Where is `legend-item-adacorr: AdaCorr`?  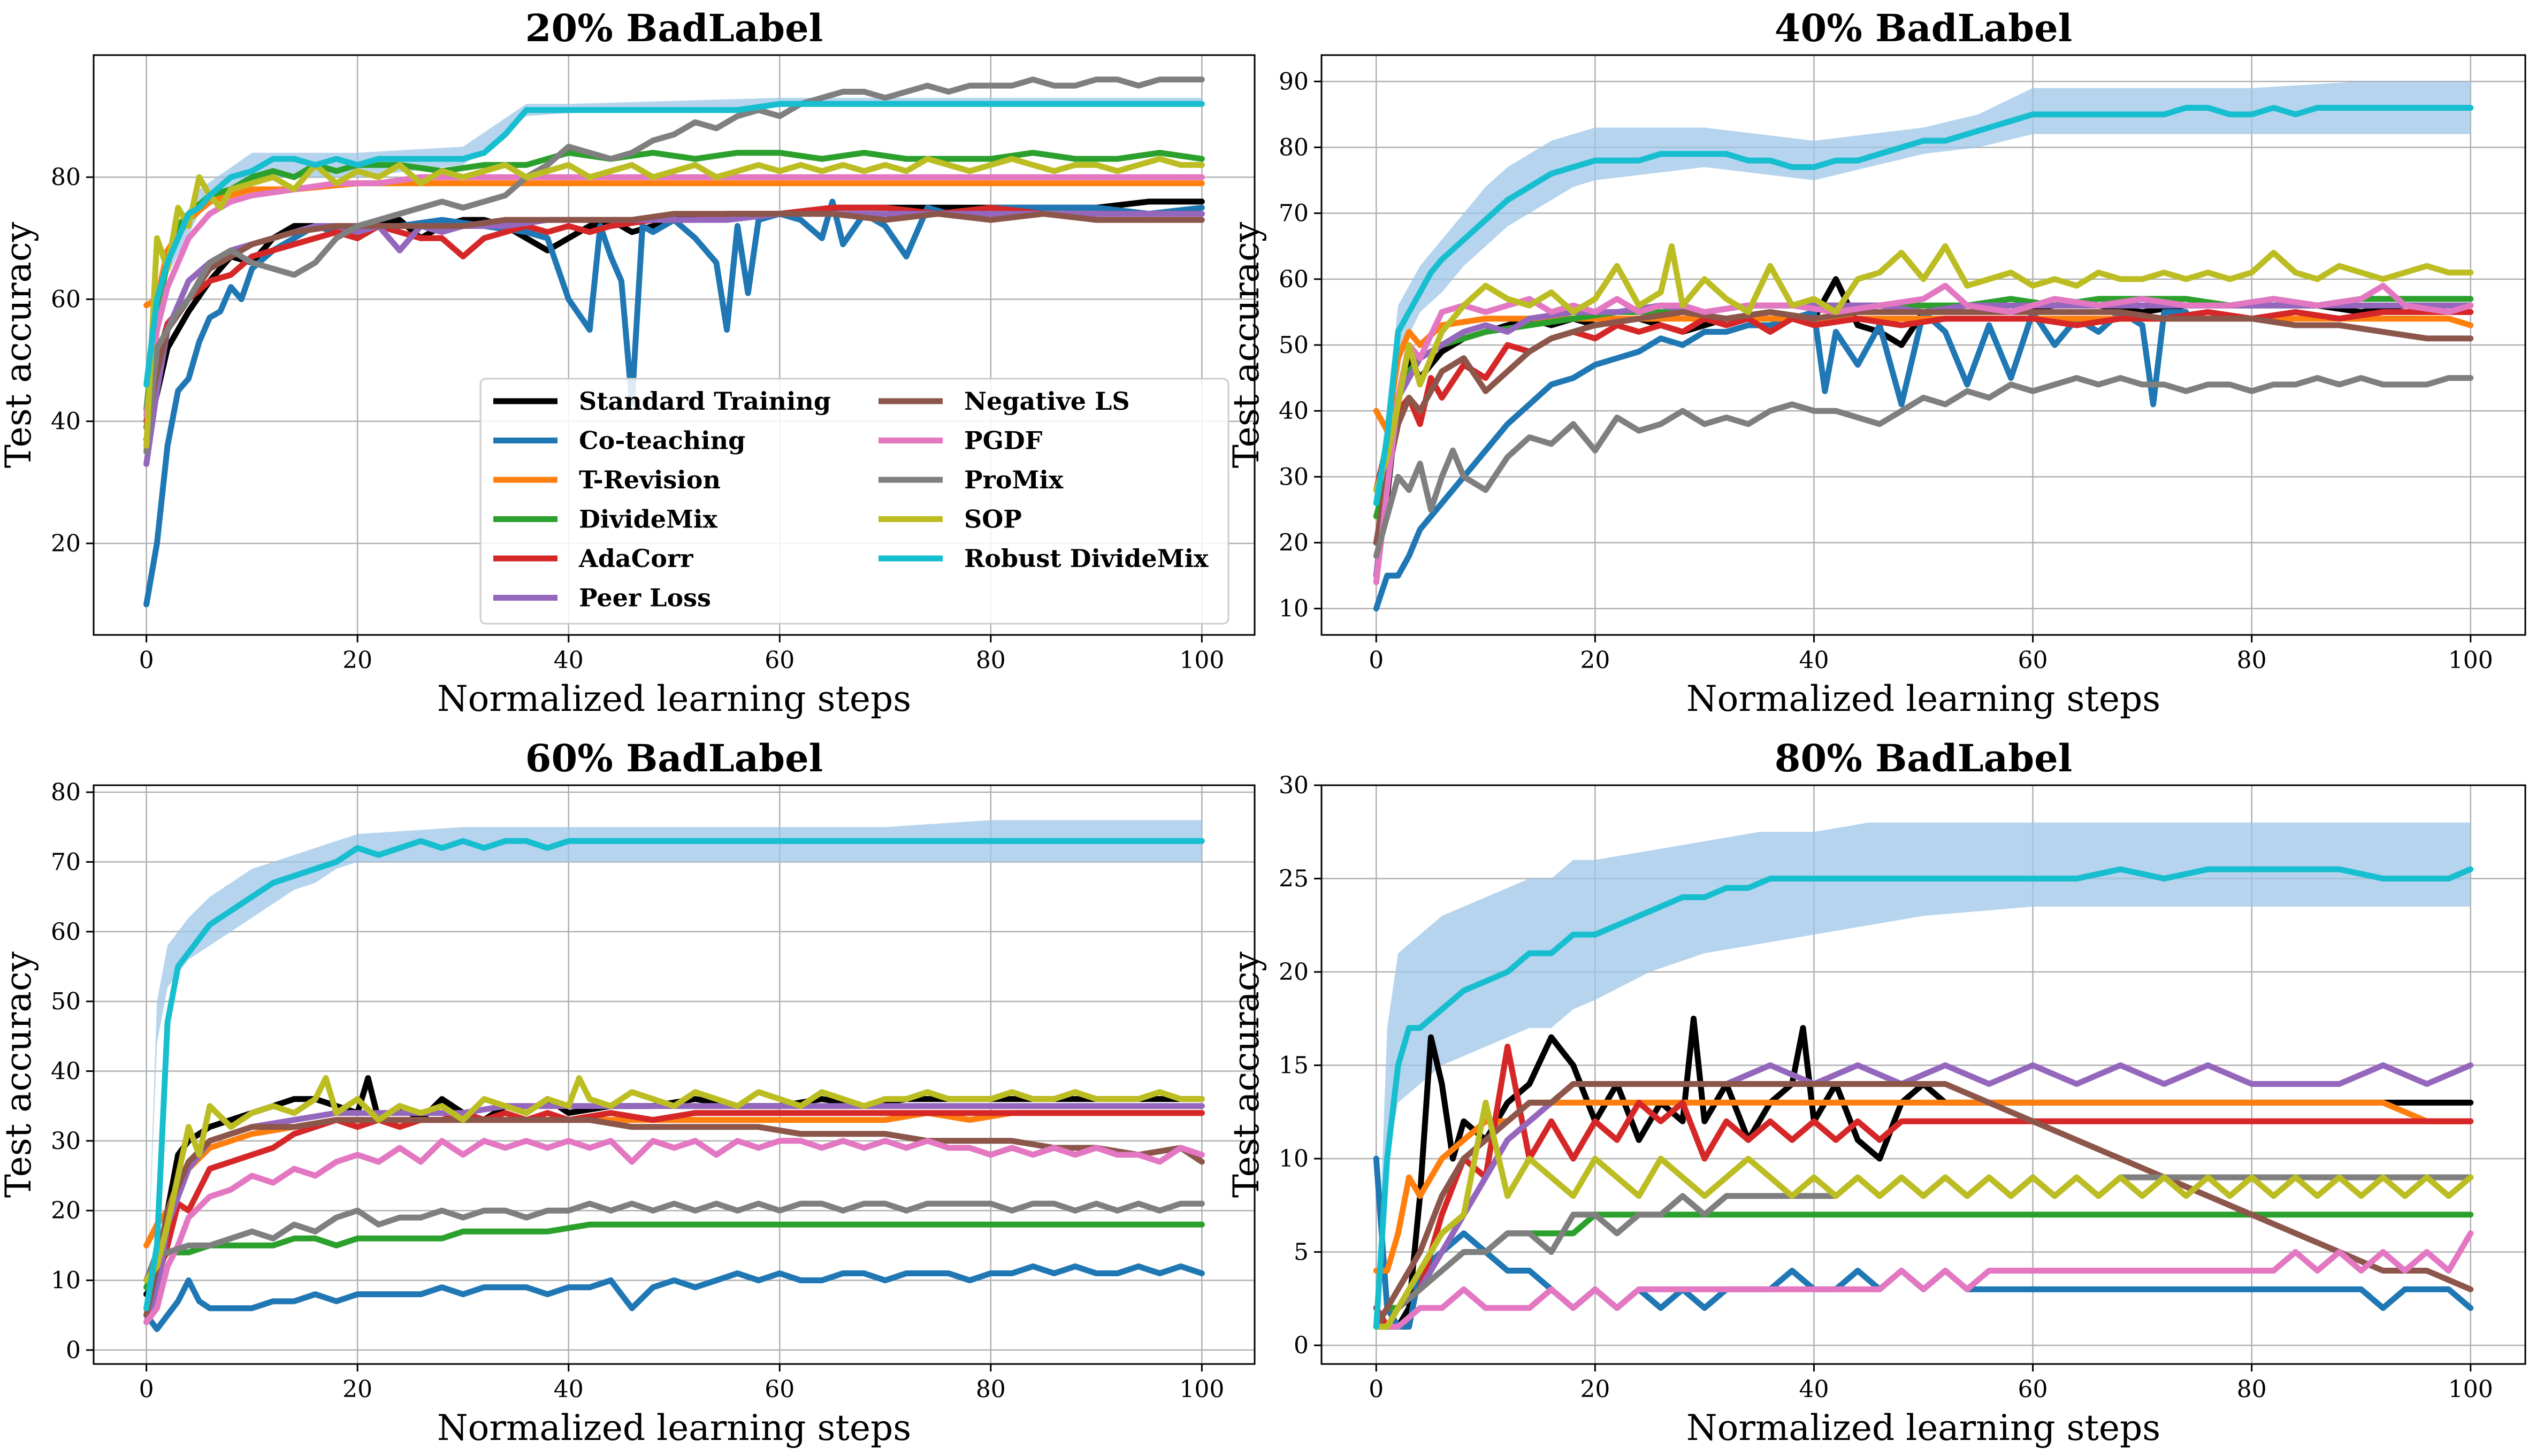 legend-item-adacorr: AdaCorr is located at coordinates (593, 559).